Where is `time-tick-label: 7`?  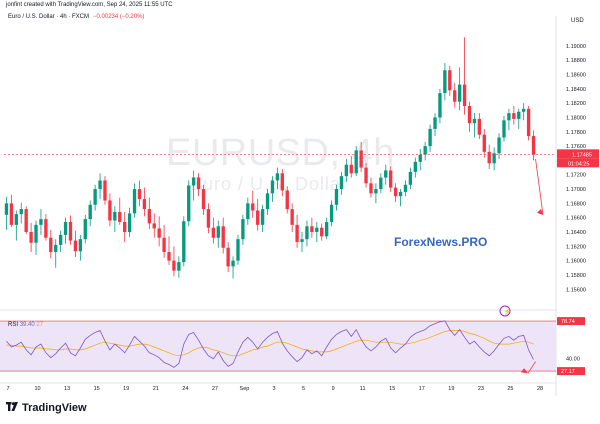 time-tick-label: 7 is located at coordinates (7, 389).